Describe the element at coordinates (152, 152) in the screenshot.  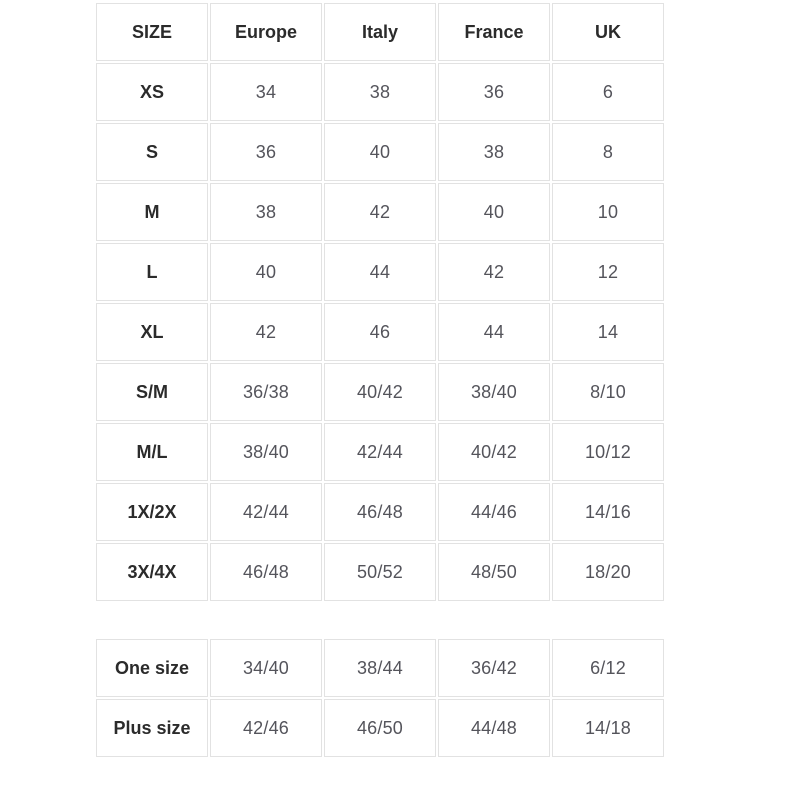
I see `size-label-cell: S` at that location.